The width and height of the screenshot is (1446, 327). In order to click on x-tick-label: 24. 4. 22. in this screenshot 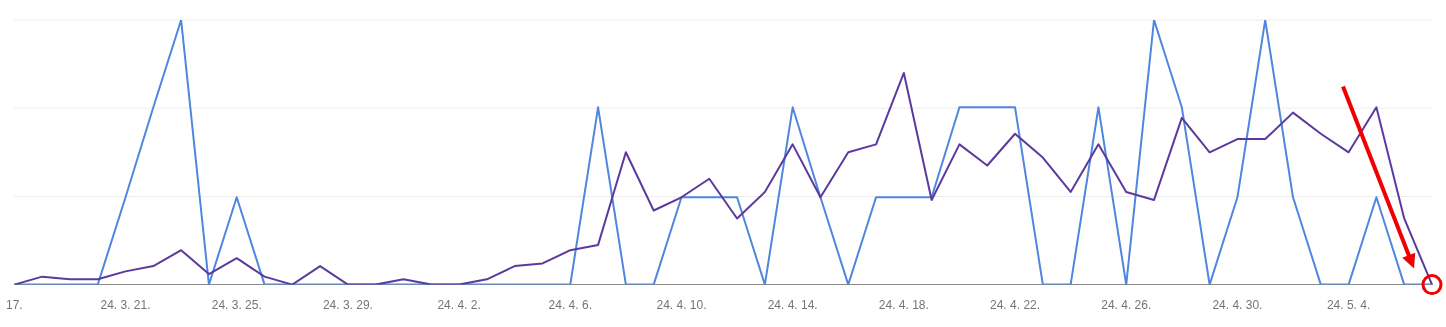, I will do `click(1015, 305)`.